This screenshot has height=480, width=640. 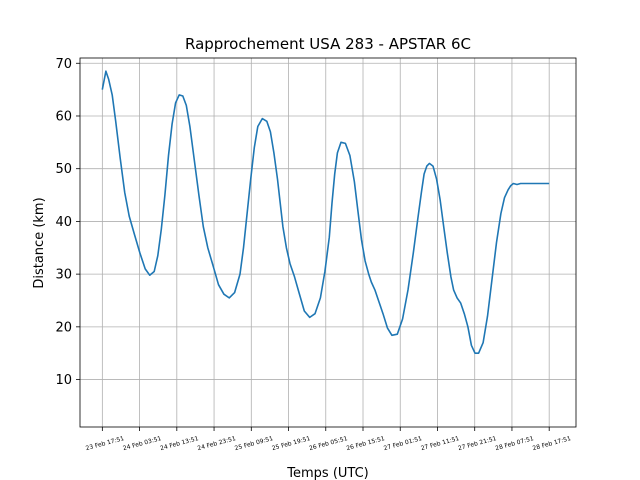 I want to click on x-tick-label: 27 Feb 01:51, so click(x=403, y=443).